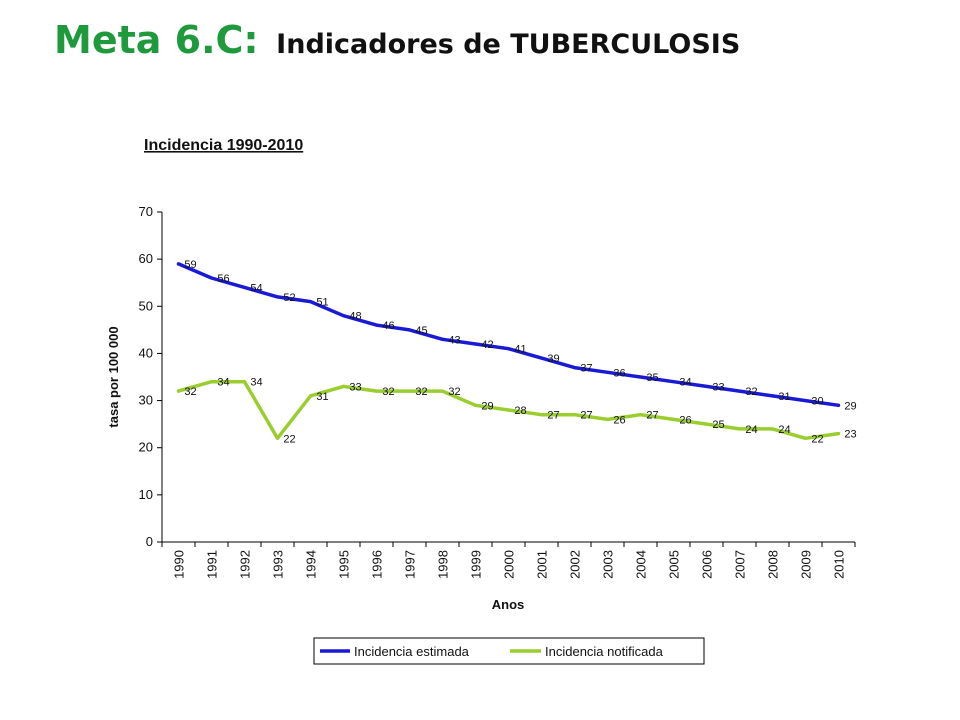 The height and width of the screenshot is (720, 960). Describe the element at coordinates (146, 305) in the screenshot. I see `y-tick-label: 50` at that location.